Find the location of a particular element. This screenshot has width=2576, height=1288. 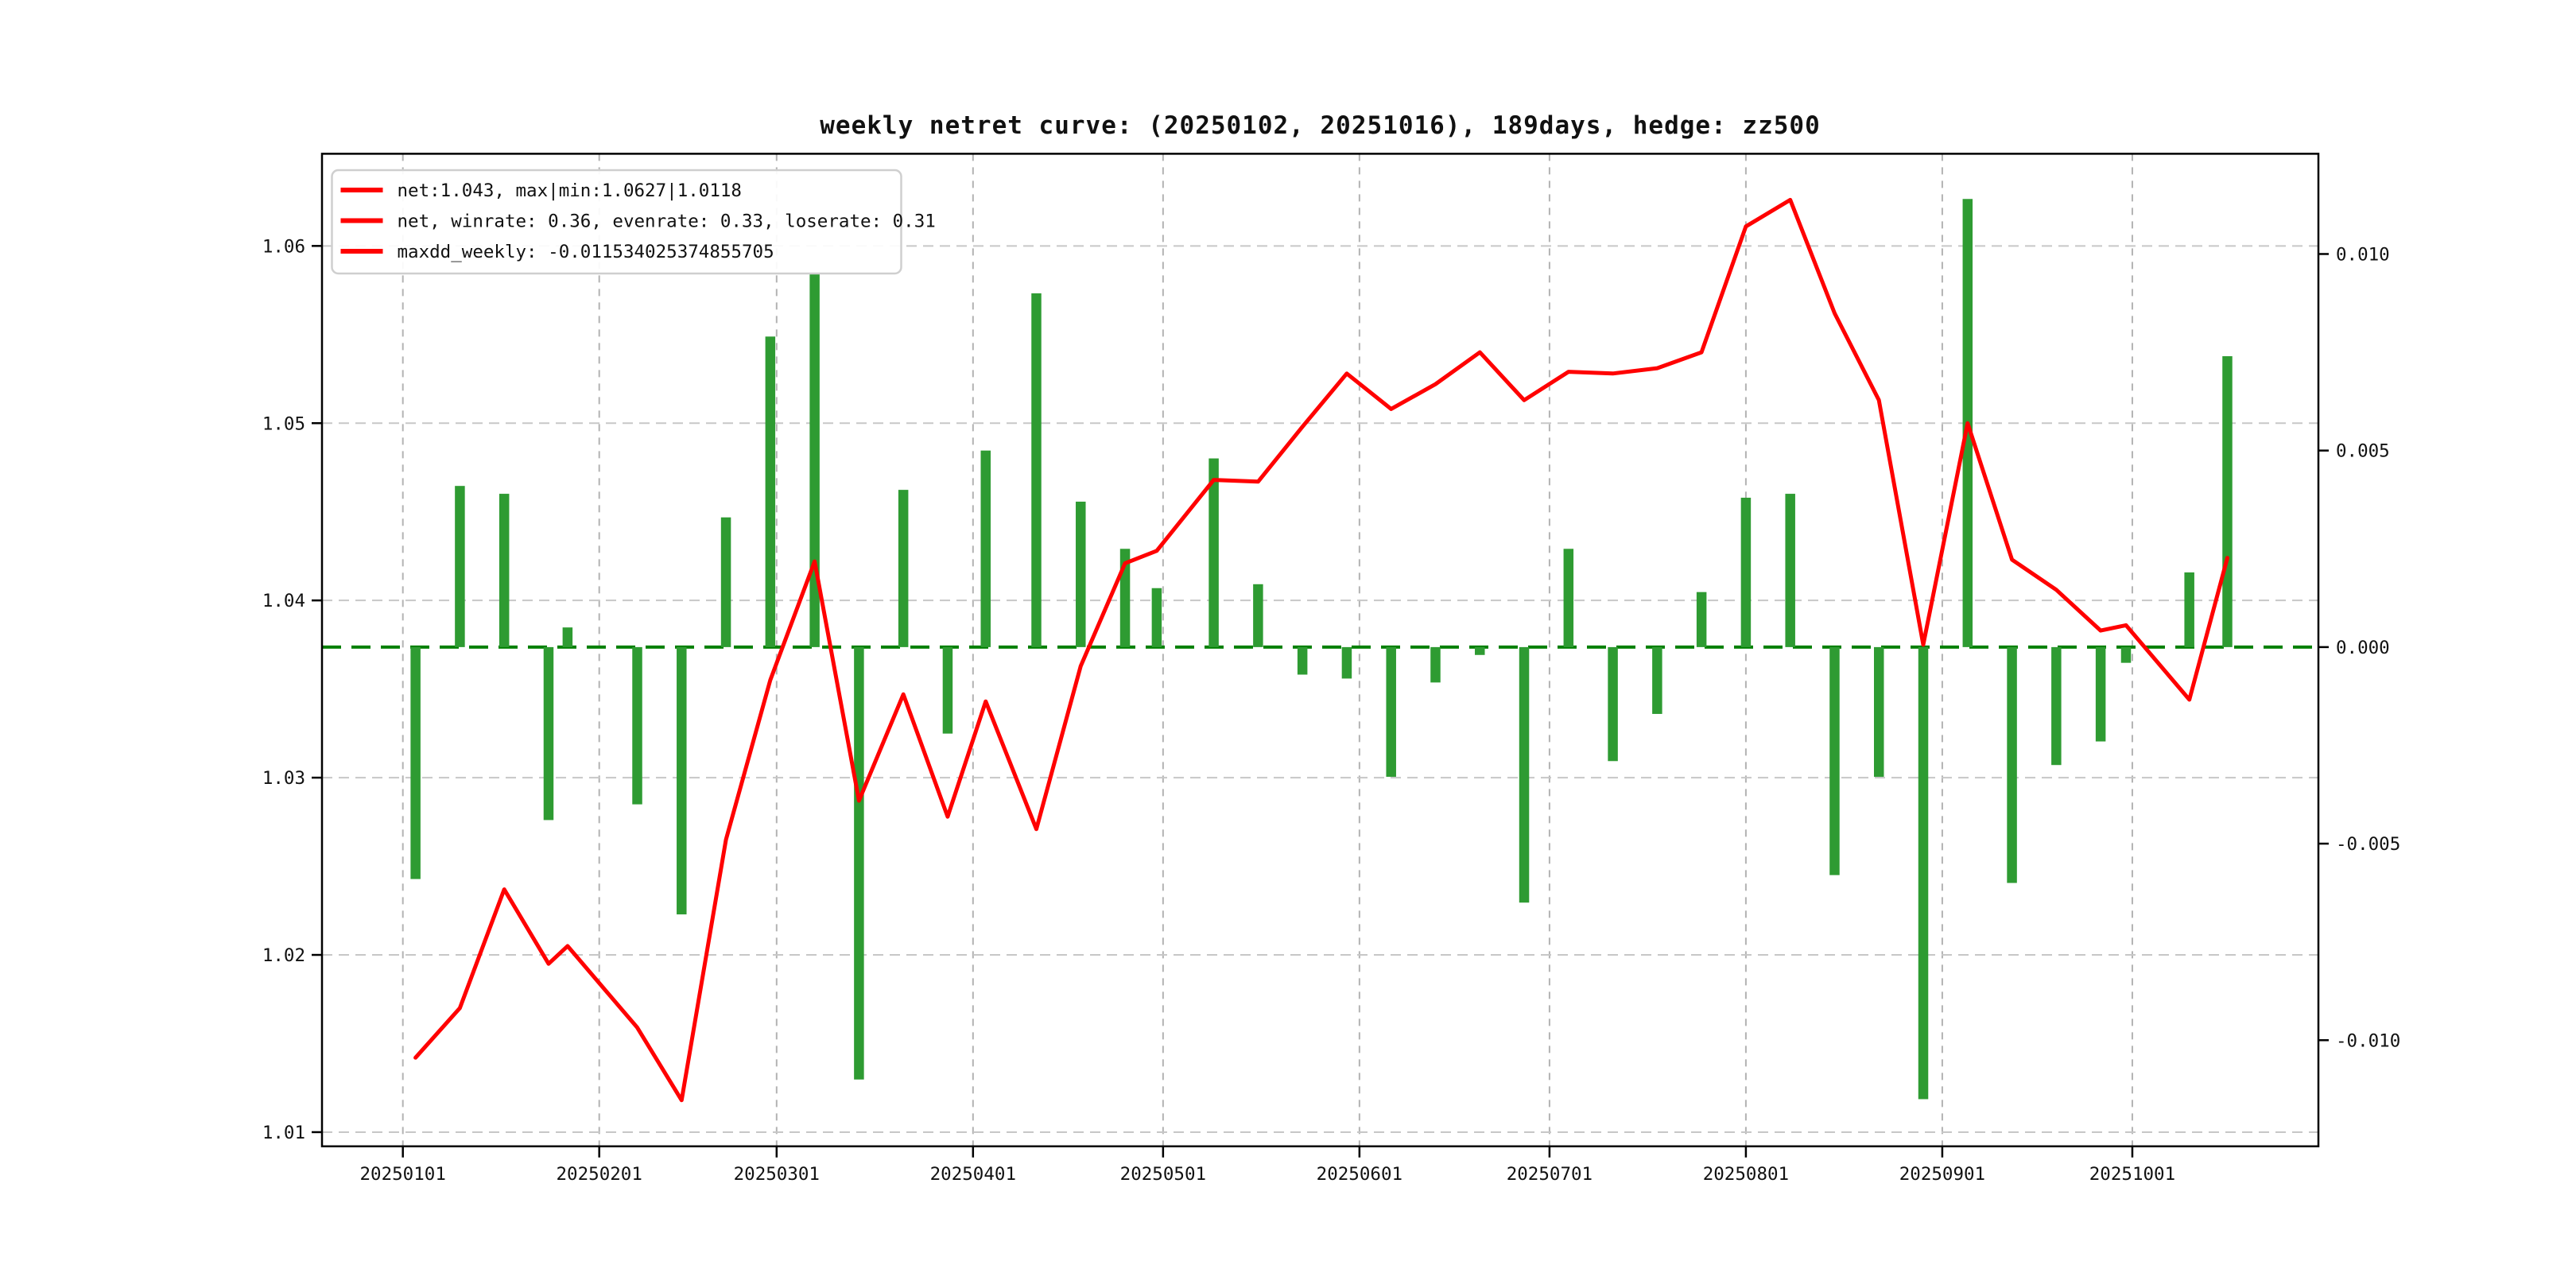

left-axis-tick-label: 1.04 is located at coordinates (283, 601).